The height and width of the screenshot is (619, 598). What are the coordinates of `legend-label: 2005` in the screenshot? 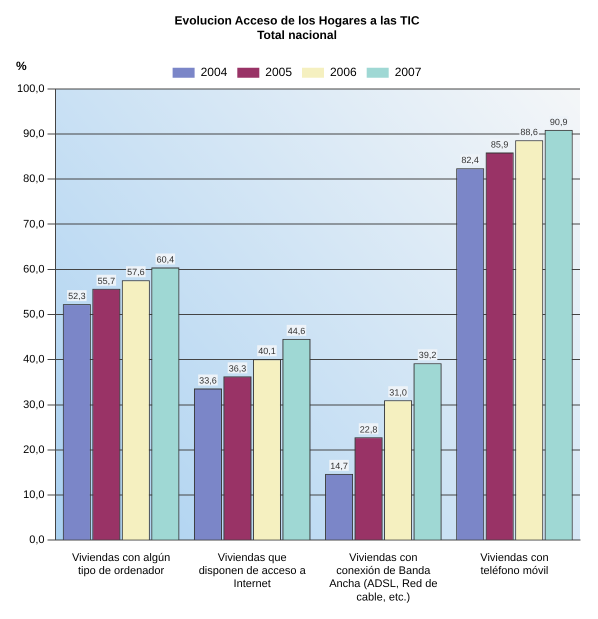 It's located at (278, 72).